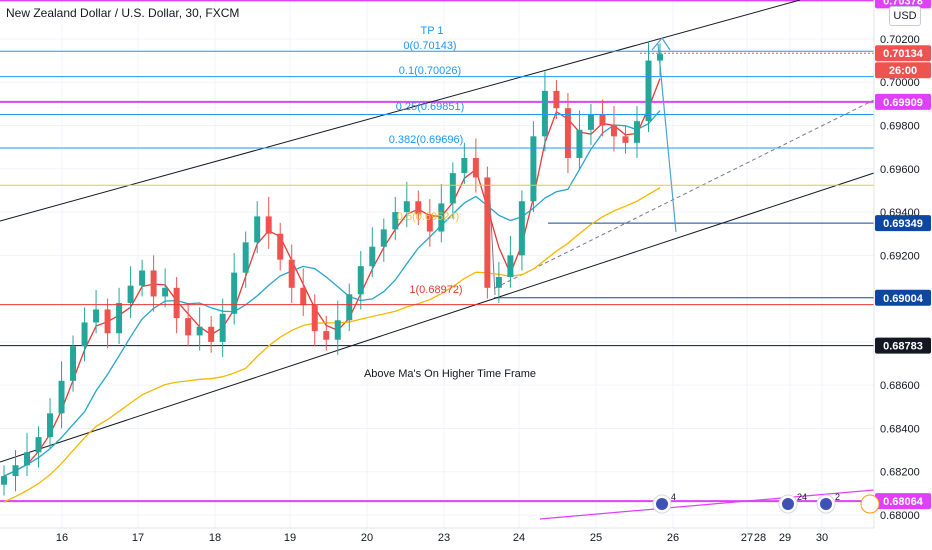  I want to click on price-tick-label: 0.69200, so click(900, 256).